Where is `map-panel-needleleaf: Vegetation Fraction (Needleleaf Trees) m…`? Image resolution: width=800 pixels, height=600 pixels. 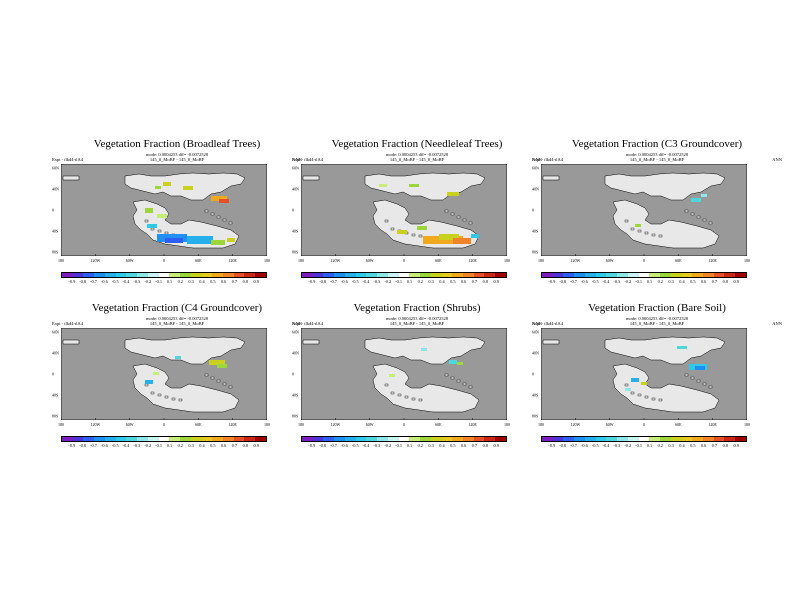
map-panel-needleleaf: Vegetation Fraction (Needleleaf Trees) m… is located at coordinates (417, 223).